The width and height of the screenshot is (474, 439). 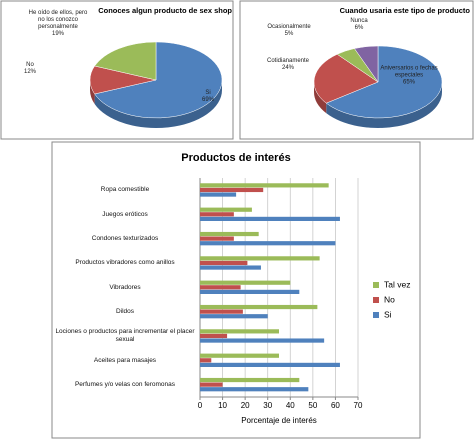 What do you see at coordinates (30, 72) in the screenshot?
I see `slice-value: 12%` at bounding box center [30, 72].